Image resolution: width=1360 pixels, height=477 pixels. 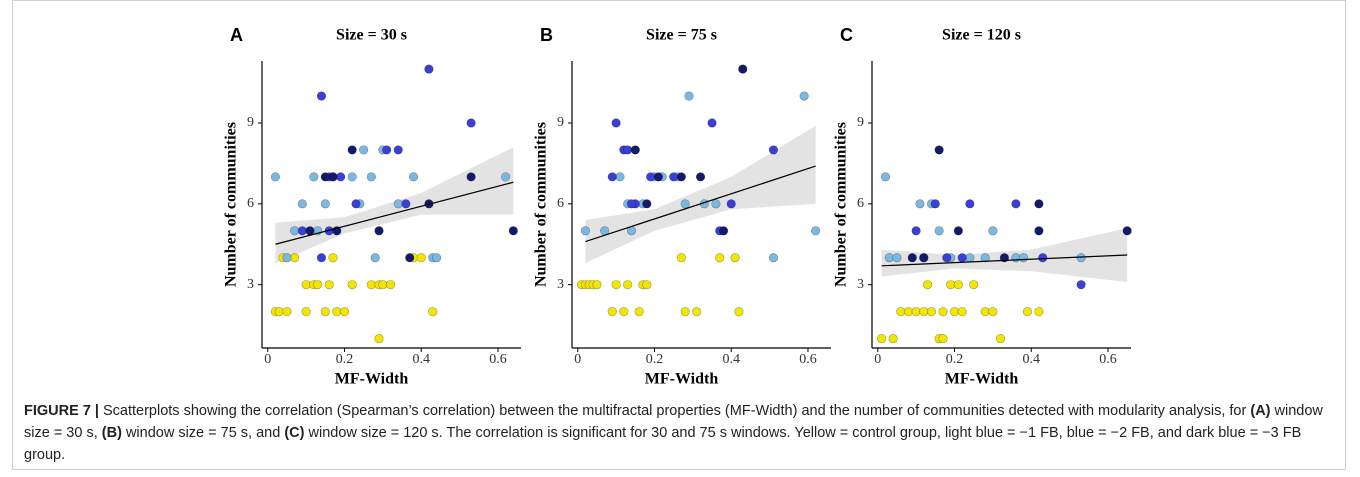 What do you see at coordinates (421, 359) in the screenshot?
I see `x-tick-label: 0.4` at bounding box center [421, 359].